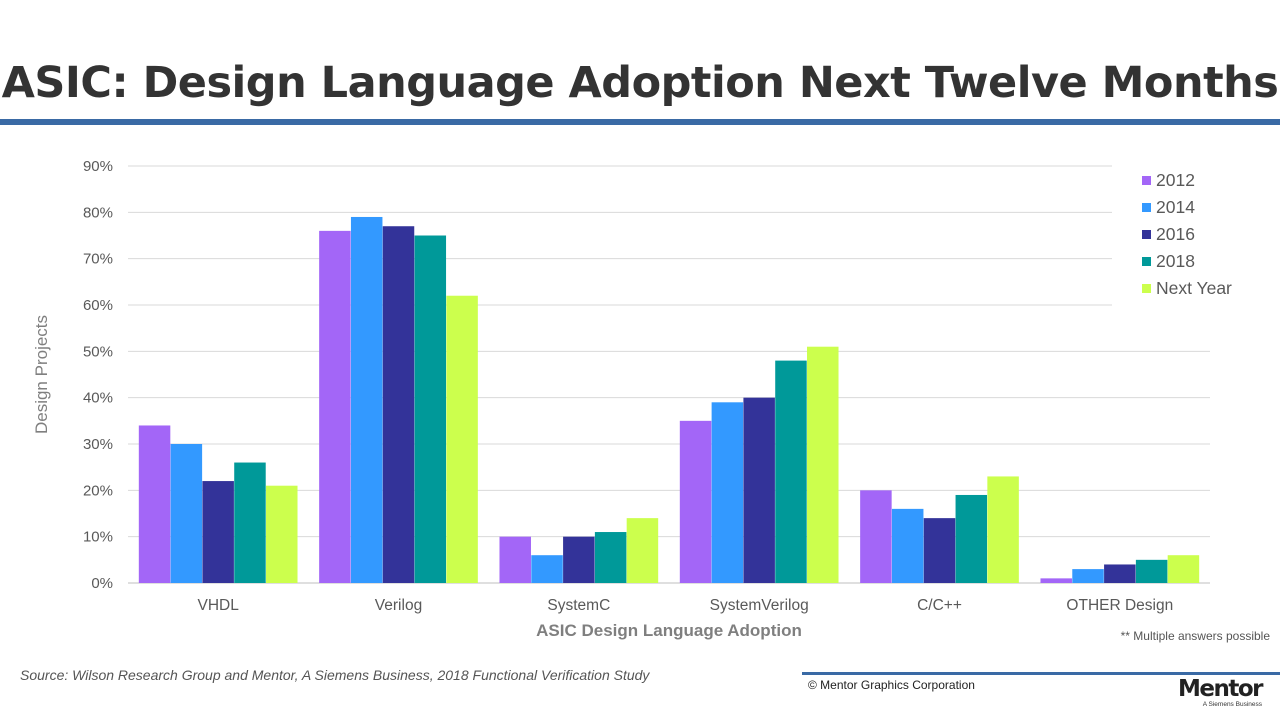 This screenshot has height=720, width=1280. Describe the element at coordinates (102, 583) in the screenshot. I see `y-tick-label: 0%` at that location.